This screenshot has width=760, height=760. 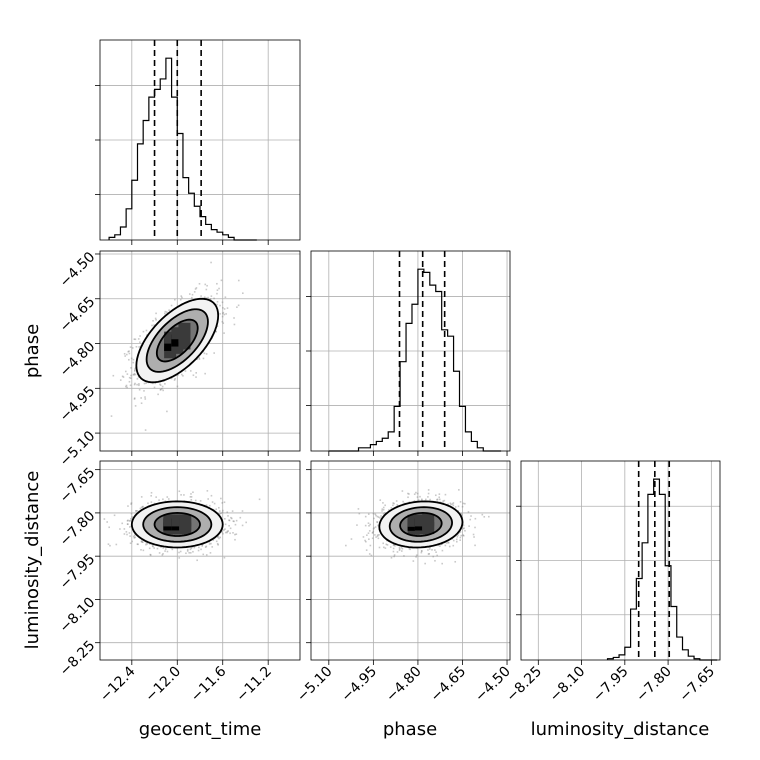 What do you see at coordinates (428, 520) in the screenshot?
I see `density-cell` at bounding box center [428, 520].